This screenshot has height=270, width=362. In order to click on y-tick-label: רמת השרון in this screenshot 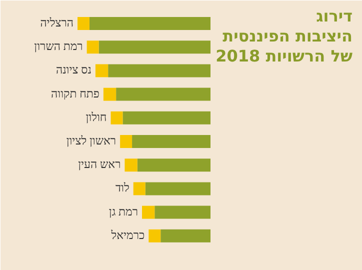, I will do `click(58, 47)`.